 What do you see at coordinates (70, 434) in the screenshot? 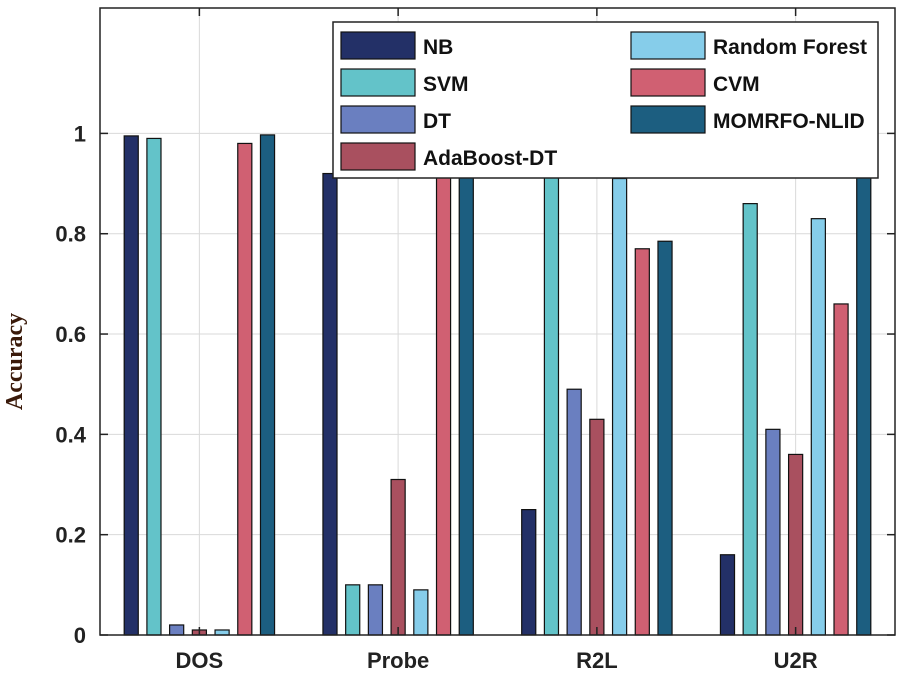
I see `y-tick-label: 0.4` at bounding box center [70, 434].